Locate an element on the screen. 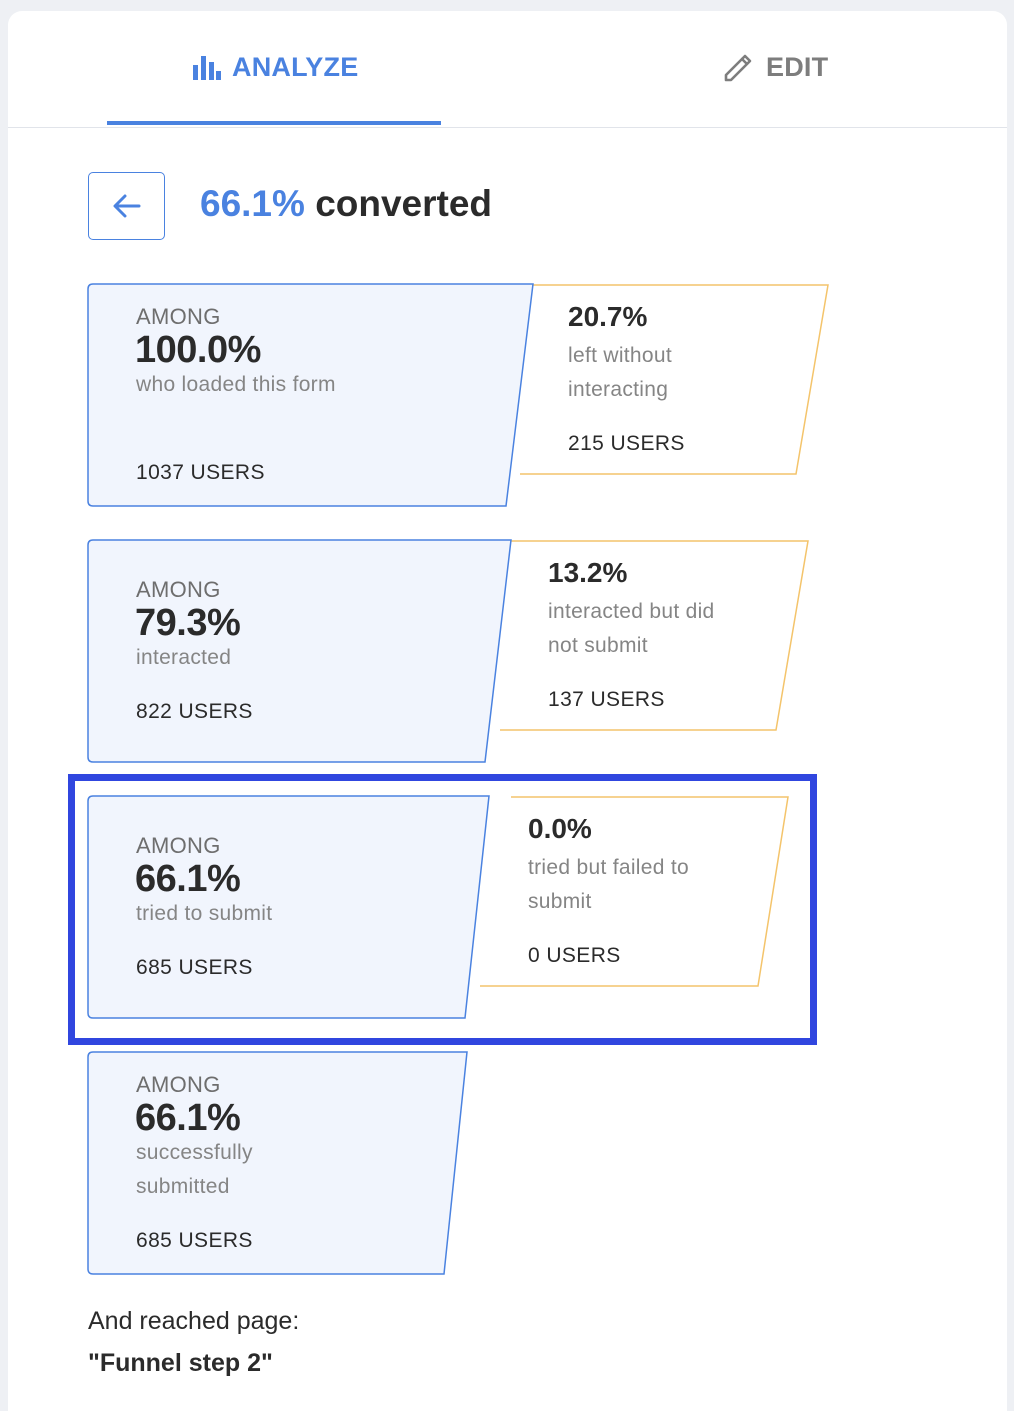 The width and height of the screenshot is (1014, 1411). arrow-left-icon is located at coordinates (126, 206).